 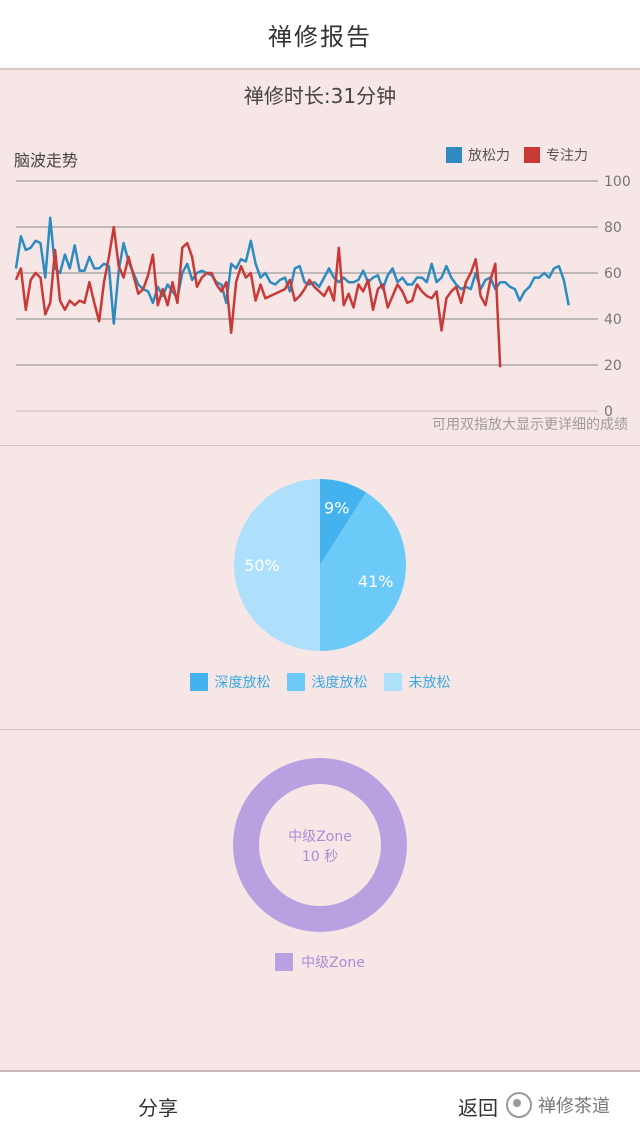 I want to click on legend-swatch-relax, so click(x=454, y=155).